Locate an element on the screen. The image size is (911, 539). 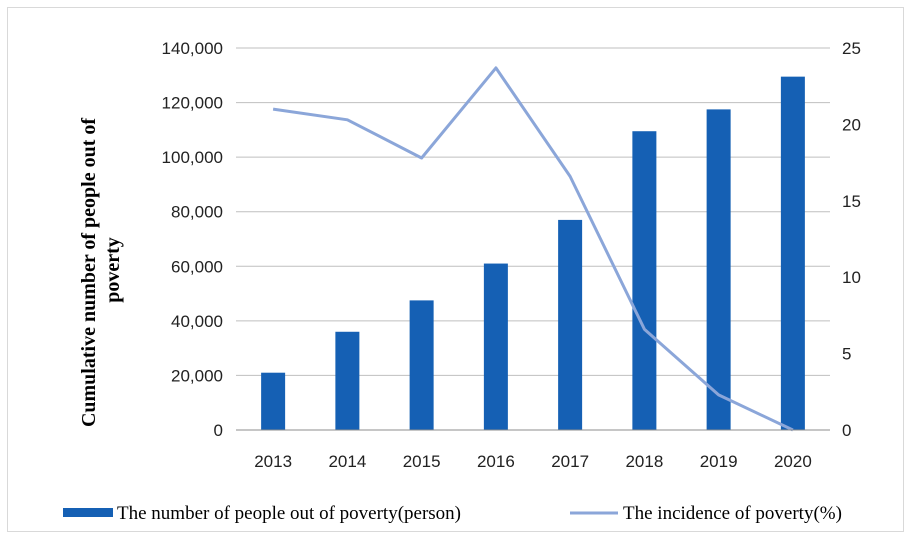
y-axis-title-line-2: poverty is located at coordinates (113, 270).